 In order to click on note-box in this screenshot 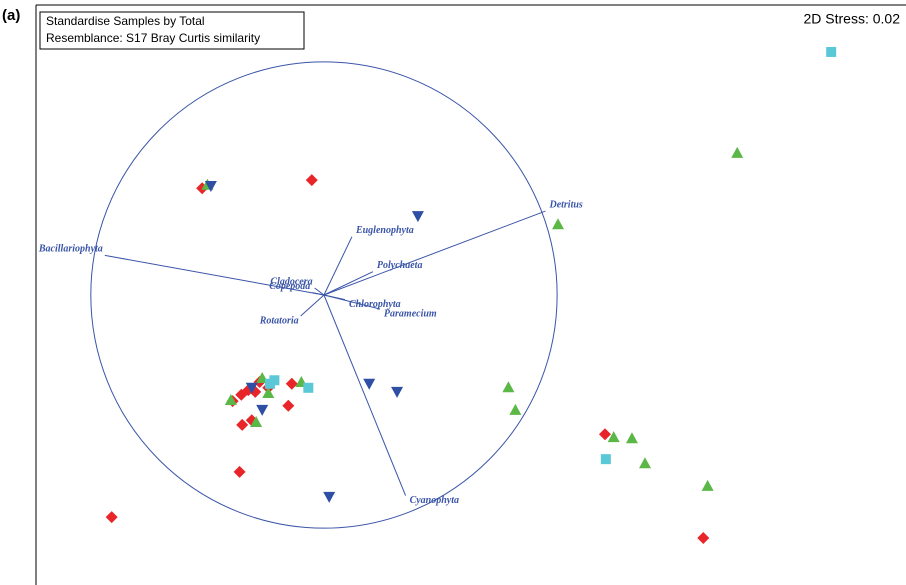, I will do `click(172, 30)`.